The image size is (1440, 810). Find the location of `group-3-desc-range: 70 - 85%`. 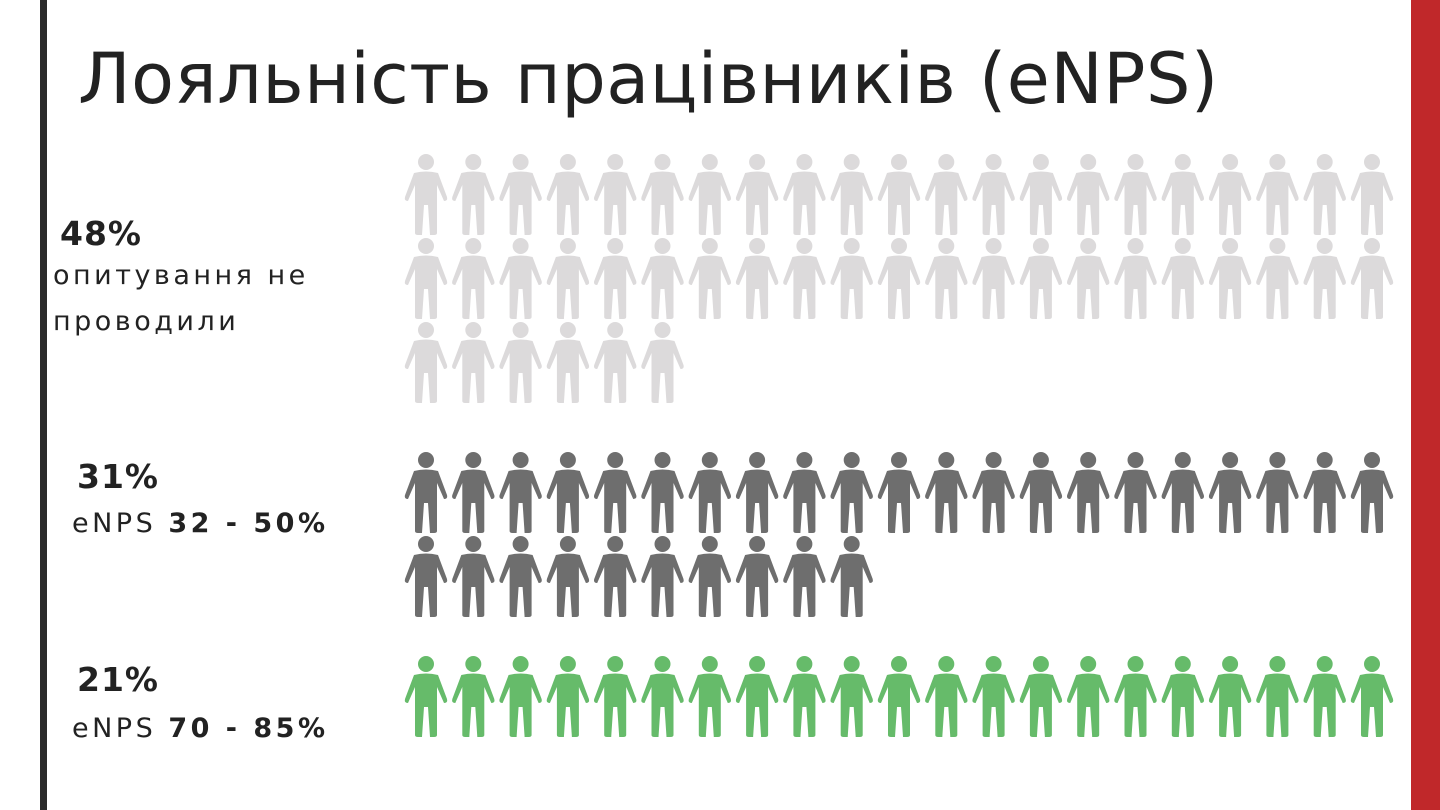

group-3-desc-range: 70 - 85% is located at coordinates (248, 728).